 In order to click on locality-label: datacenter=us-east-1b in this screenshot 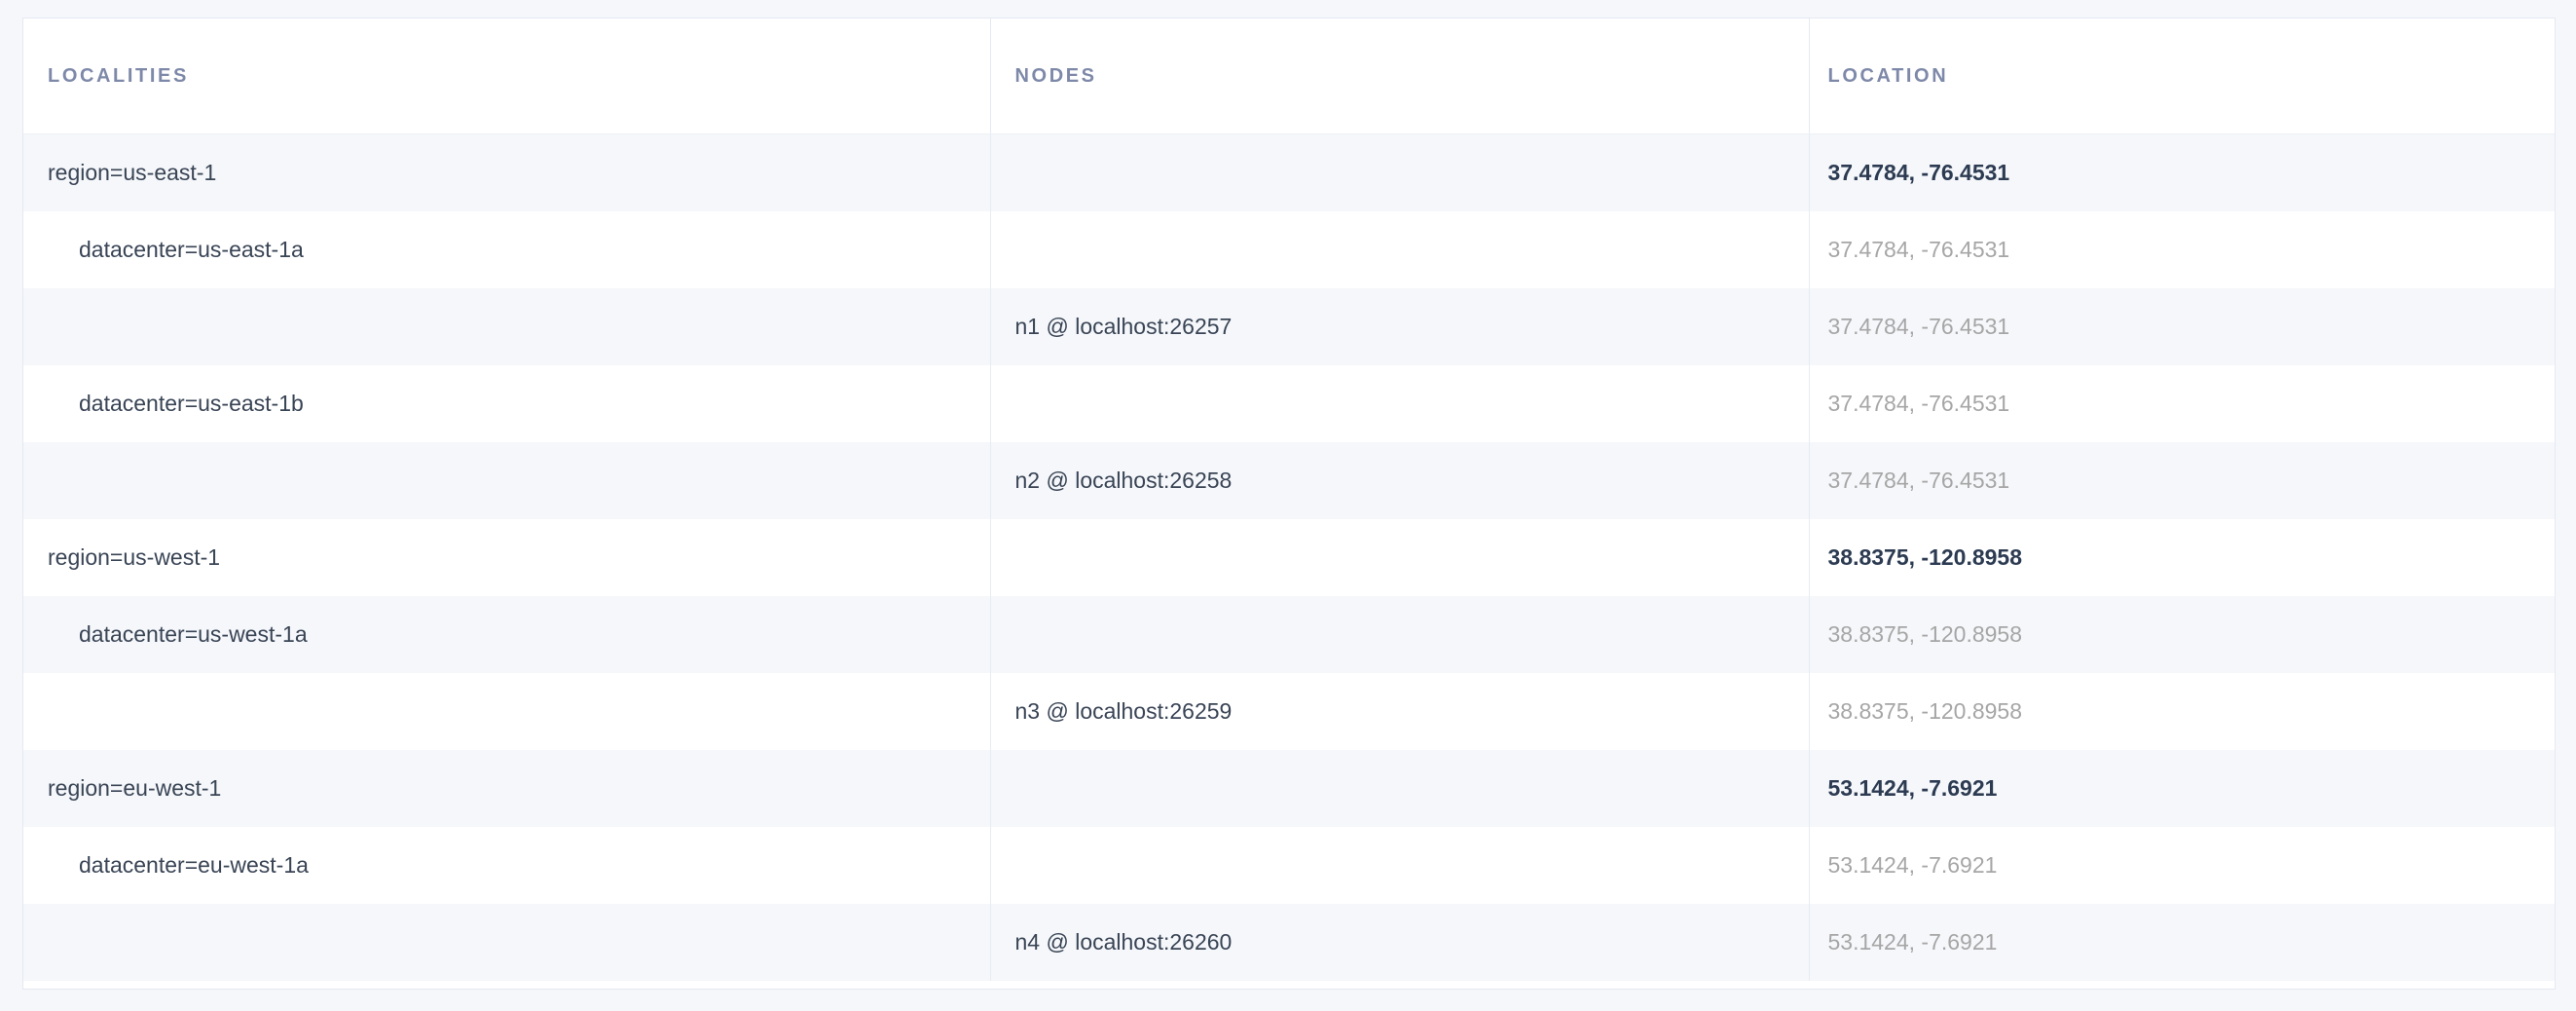, I will do `click(191, 403)`.